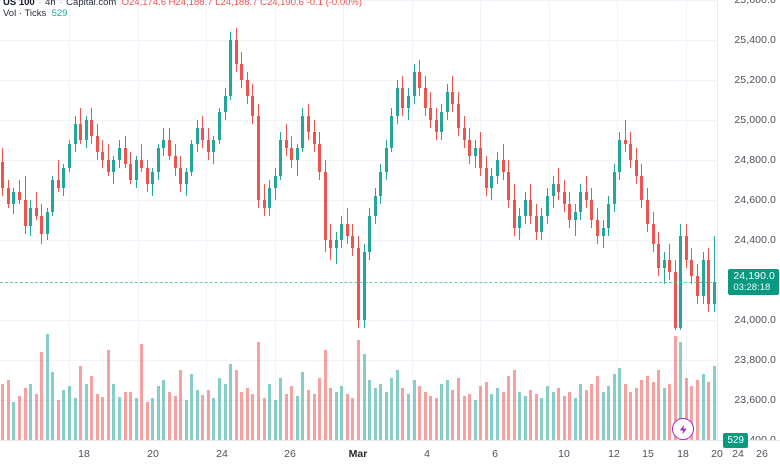 The height and width of the screenshot is (470, 780). I want to click on legend-open-value: 24,174.6, so click(147, 4).